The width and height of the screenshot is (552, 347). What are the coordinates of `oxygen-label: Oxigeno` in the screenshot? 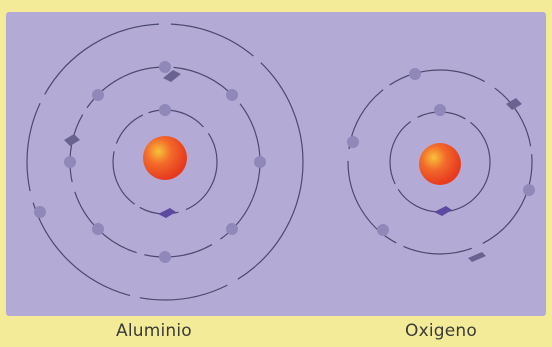 It's located at (441, 331).